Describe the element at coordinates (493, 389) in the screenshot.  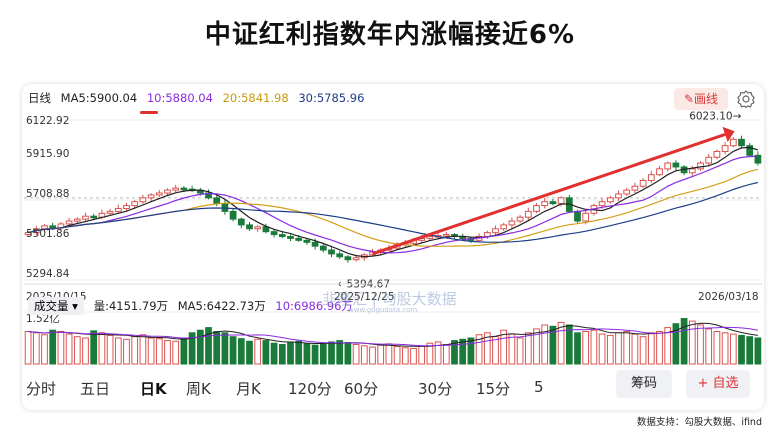
I see `tab-period-8: 15分` at that location.